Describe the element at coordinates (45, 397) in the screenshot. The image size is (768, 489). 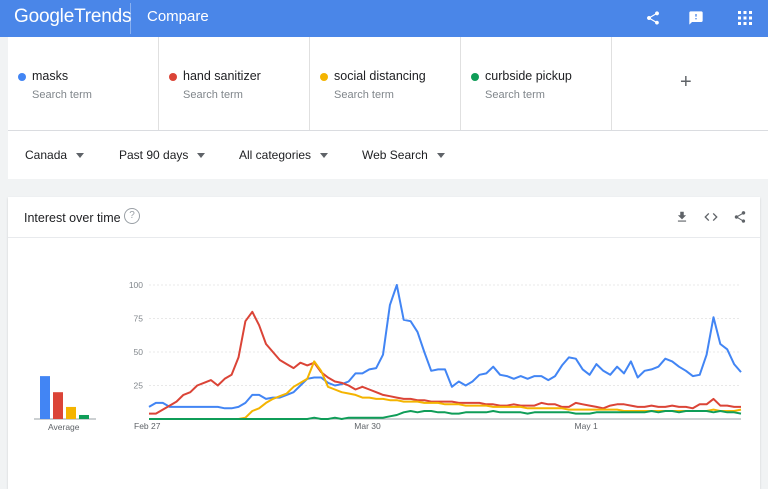
I see `average-bar-masks` at that location.